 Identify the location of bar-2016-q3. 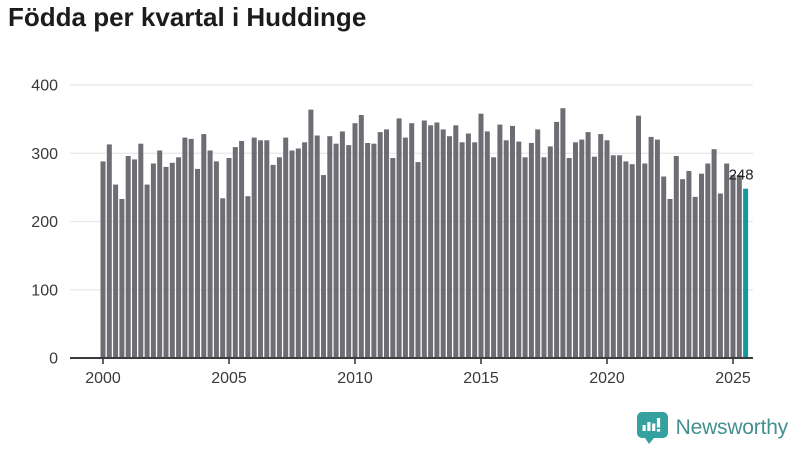
(519, 249).